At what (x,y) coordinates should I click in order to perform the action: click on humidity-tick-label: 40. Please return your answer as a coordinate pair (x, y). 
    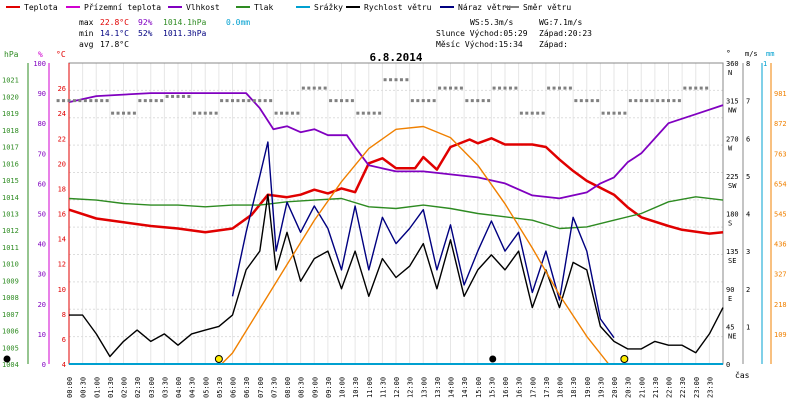
    Looking at the image, I should click on (42, 245).